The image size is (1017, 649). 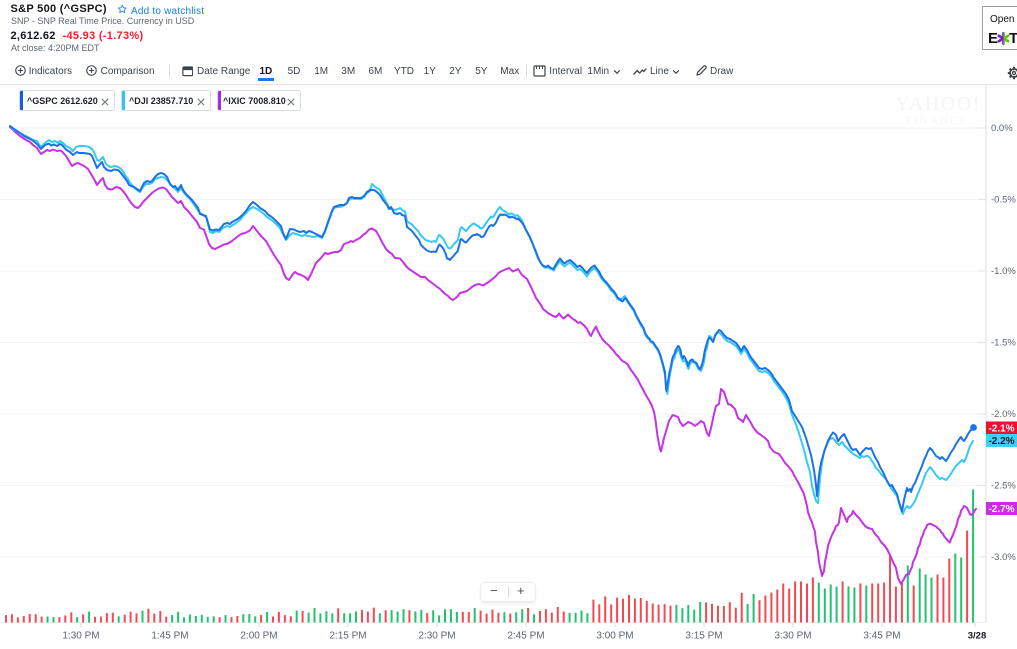 What do you see at coordinates (977, 636) in the screenshot?
I see `svg-text: 3/28` at bounding box center [977, 636].